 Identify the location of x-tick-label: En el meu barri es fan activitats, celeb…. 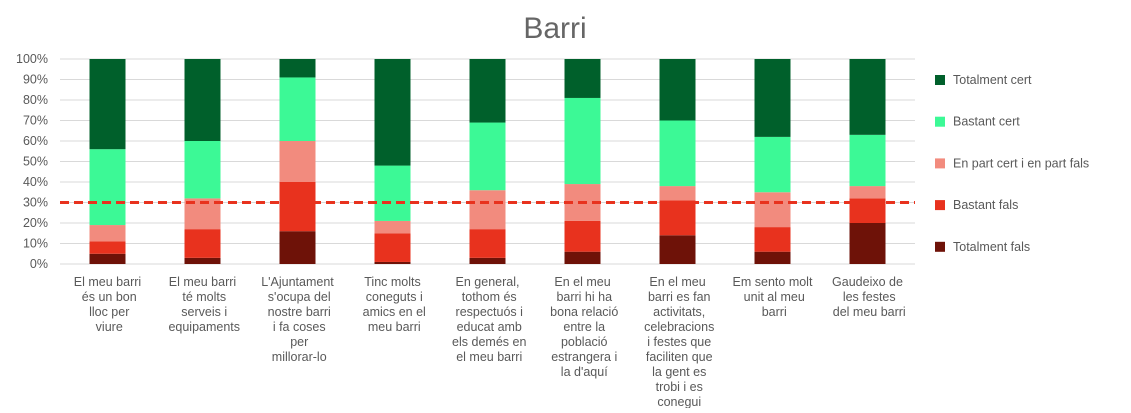
(678, 341).